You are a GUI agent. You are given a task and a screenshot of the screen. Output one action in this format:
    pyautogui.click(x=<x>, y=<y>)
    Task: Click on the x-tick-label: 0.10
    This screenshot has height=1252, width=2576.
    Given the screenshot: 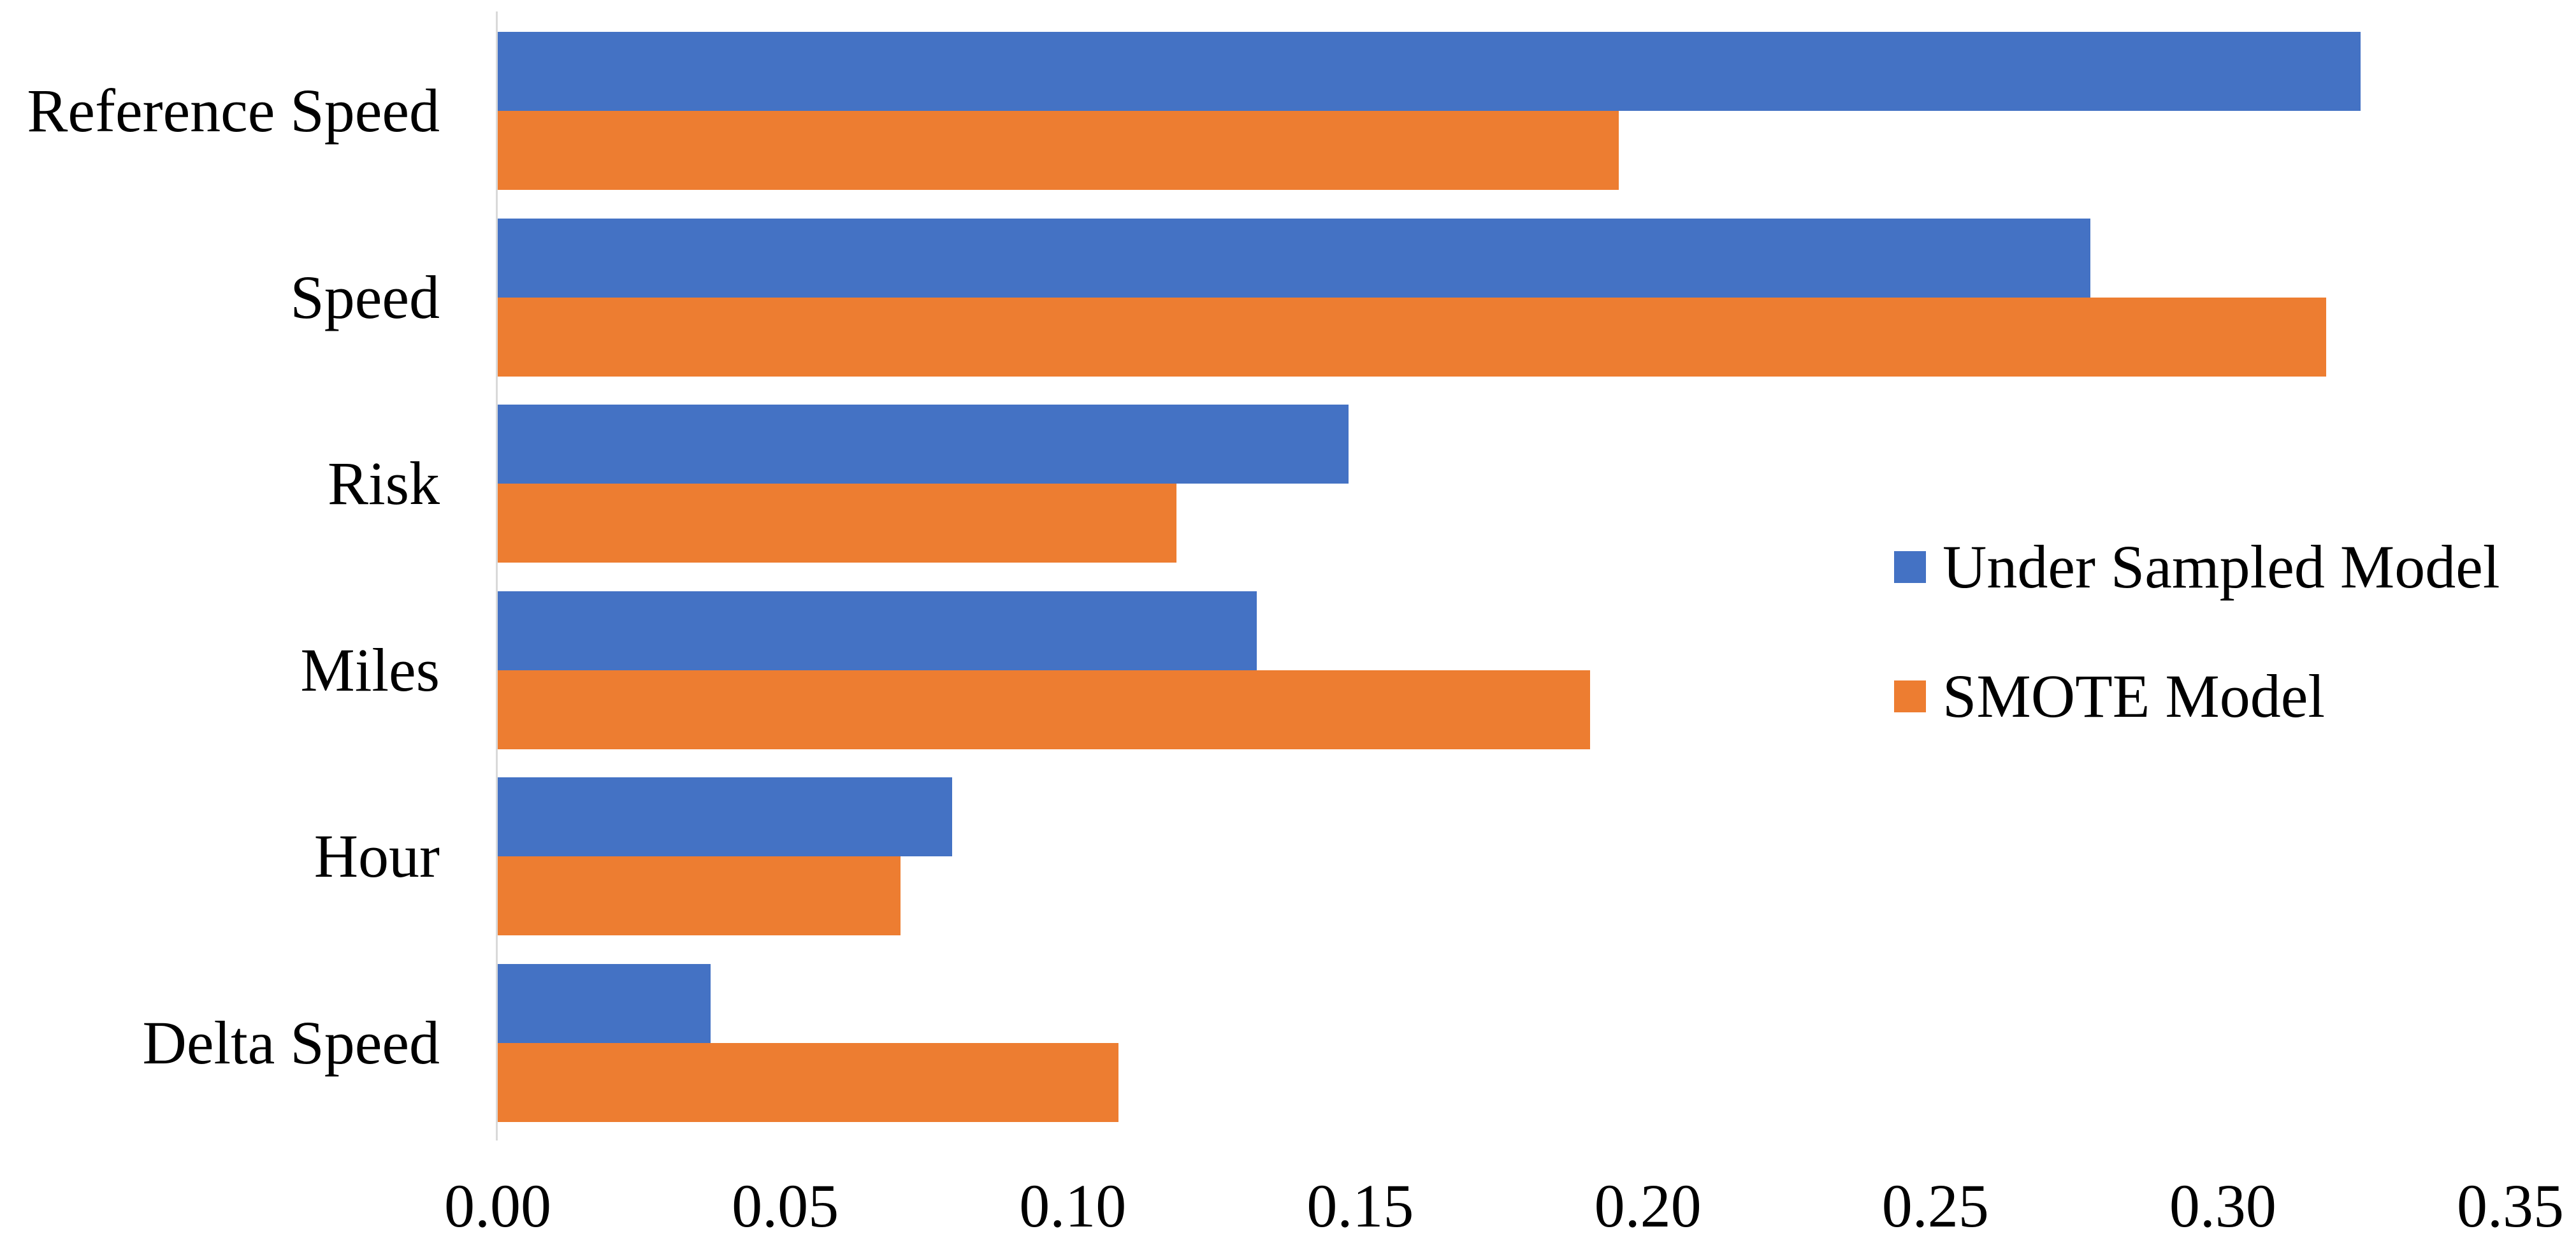 What is the action you would take?
    pyautogui.click(x=1073, y=1206)
    